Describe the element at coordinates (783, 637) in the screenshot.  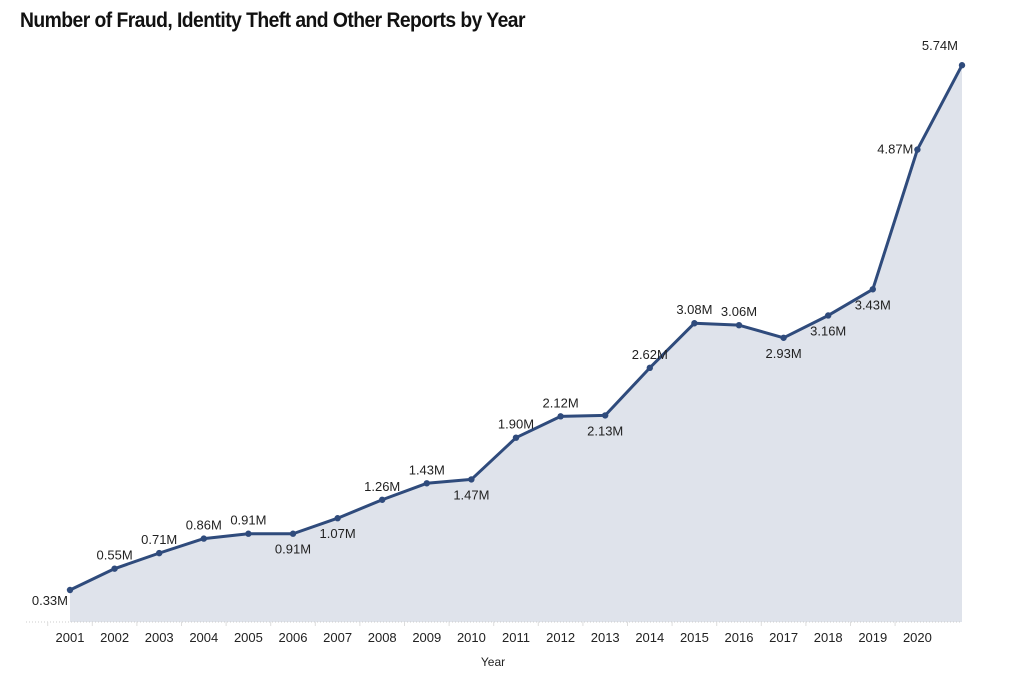
I see `x-tick-label: 2017` at that location.